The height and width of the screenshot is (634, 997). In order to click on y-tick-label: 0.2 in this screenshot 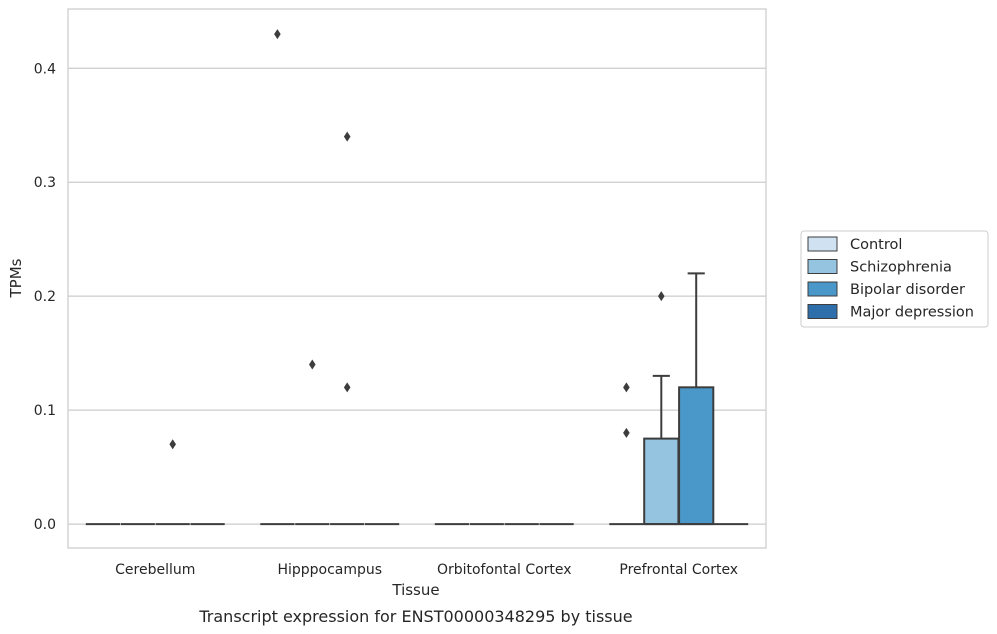, I will do `click(45, 297)`.